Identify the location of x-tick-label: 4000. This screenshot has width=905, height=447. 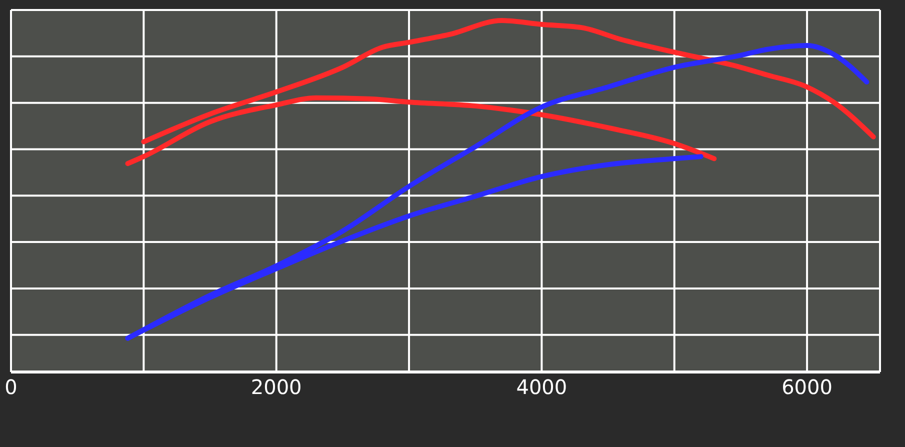
(542, 387).